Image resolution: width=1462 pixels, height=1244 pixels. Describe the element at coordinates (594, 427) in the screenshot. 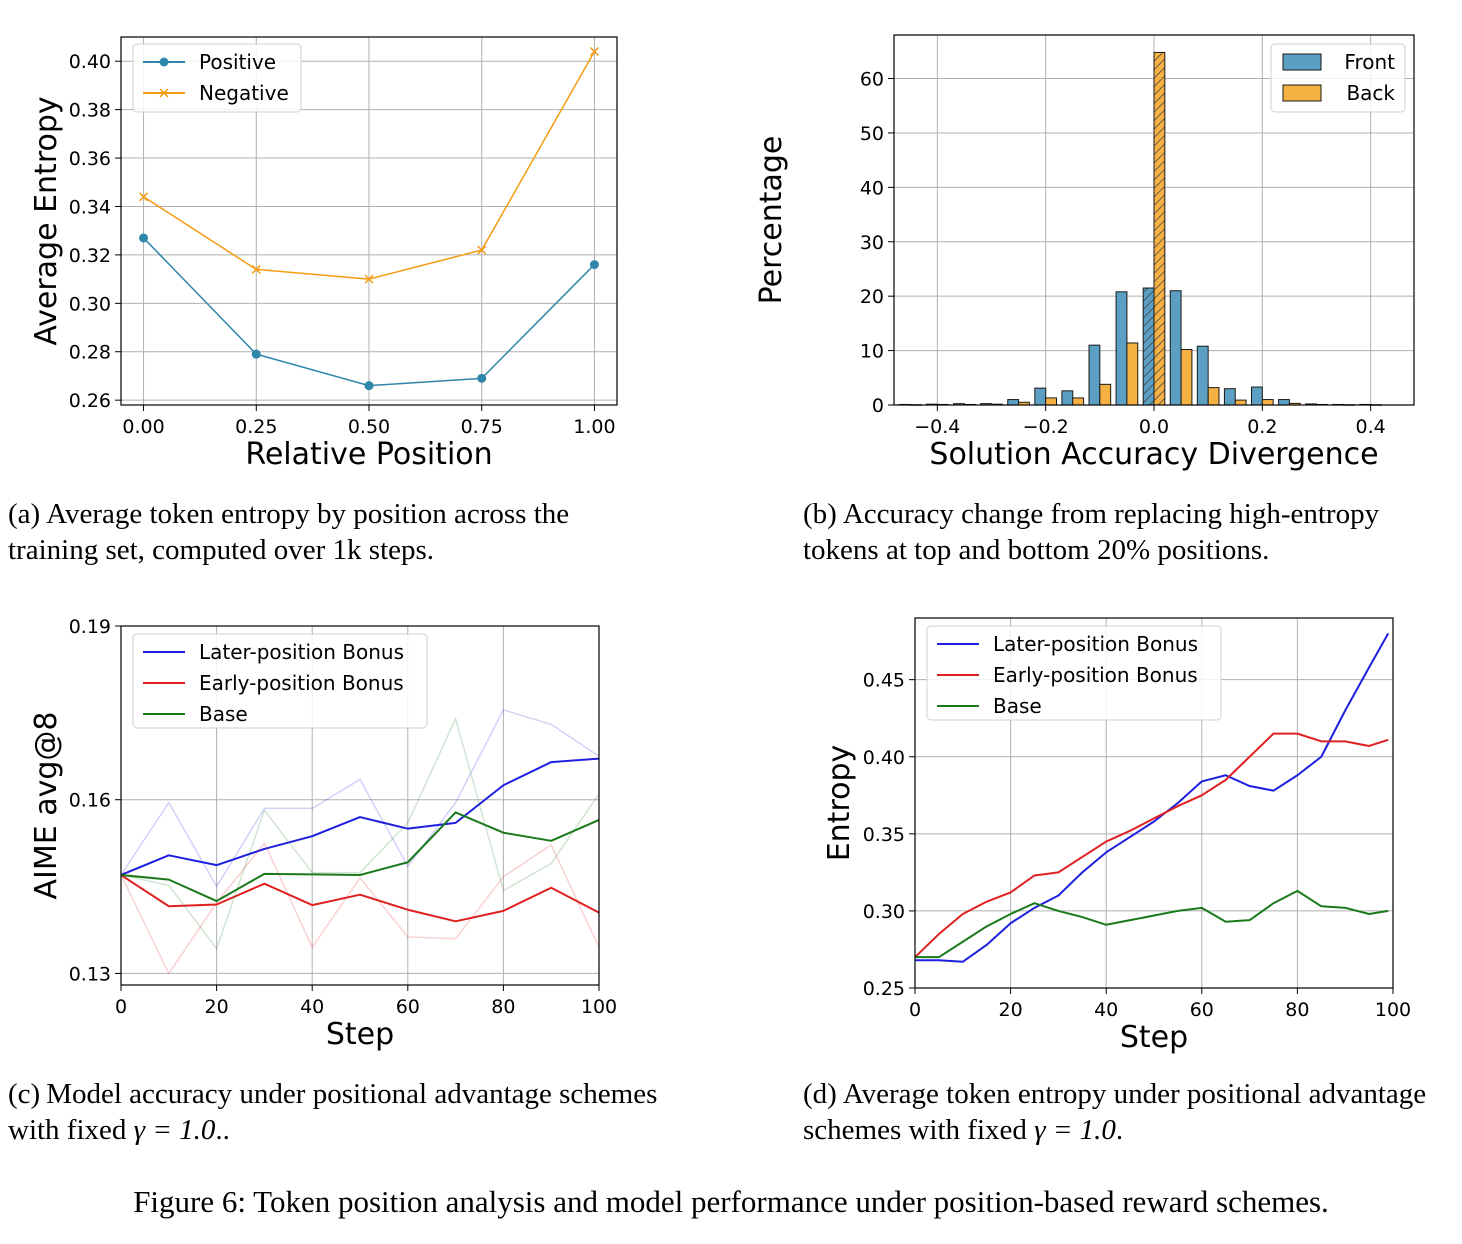

I see `x-tick-label: 1.00` at that location.